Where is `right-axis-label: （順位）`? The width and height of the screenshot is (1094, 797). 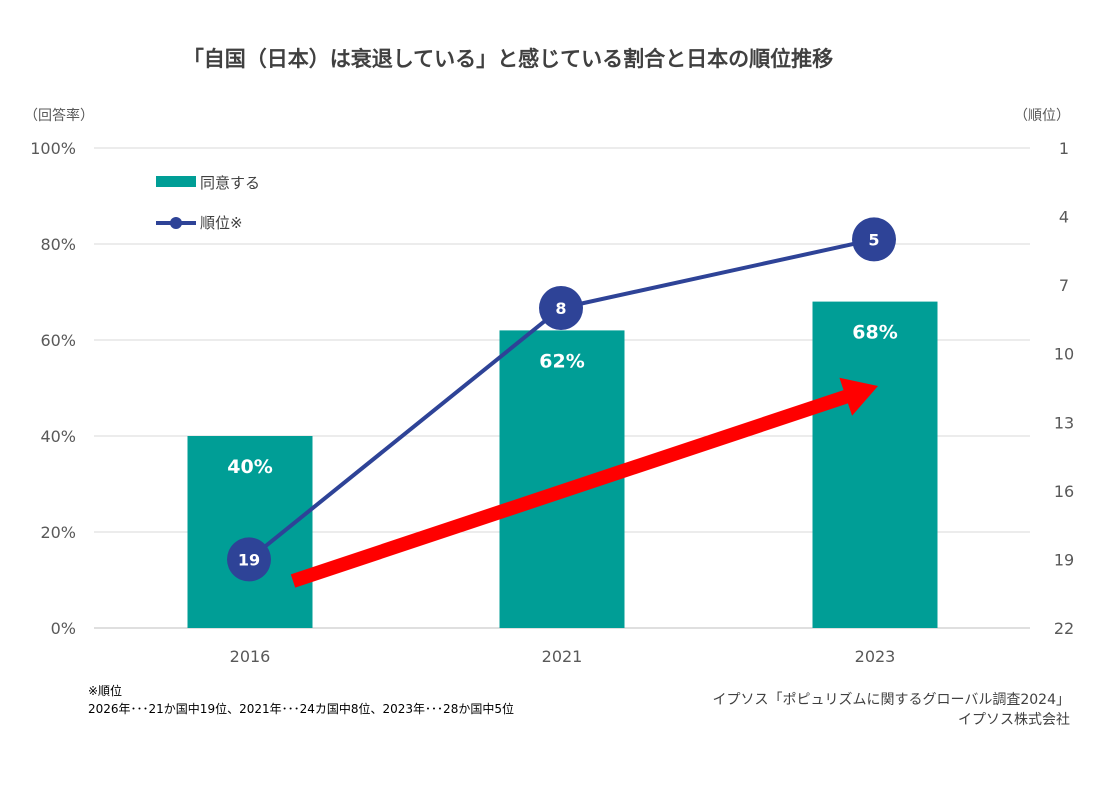 right-axis-label: （順位） is located at coordinates (1042, 116).